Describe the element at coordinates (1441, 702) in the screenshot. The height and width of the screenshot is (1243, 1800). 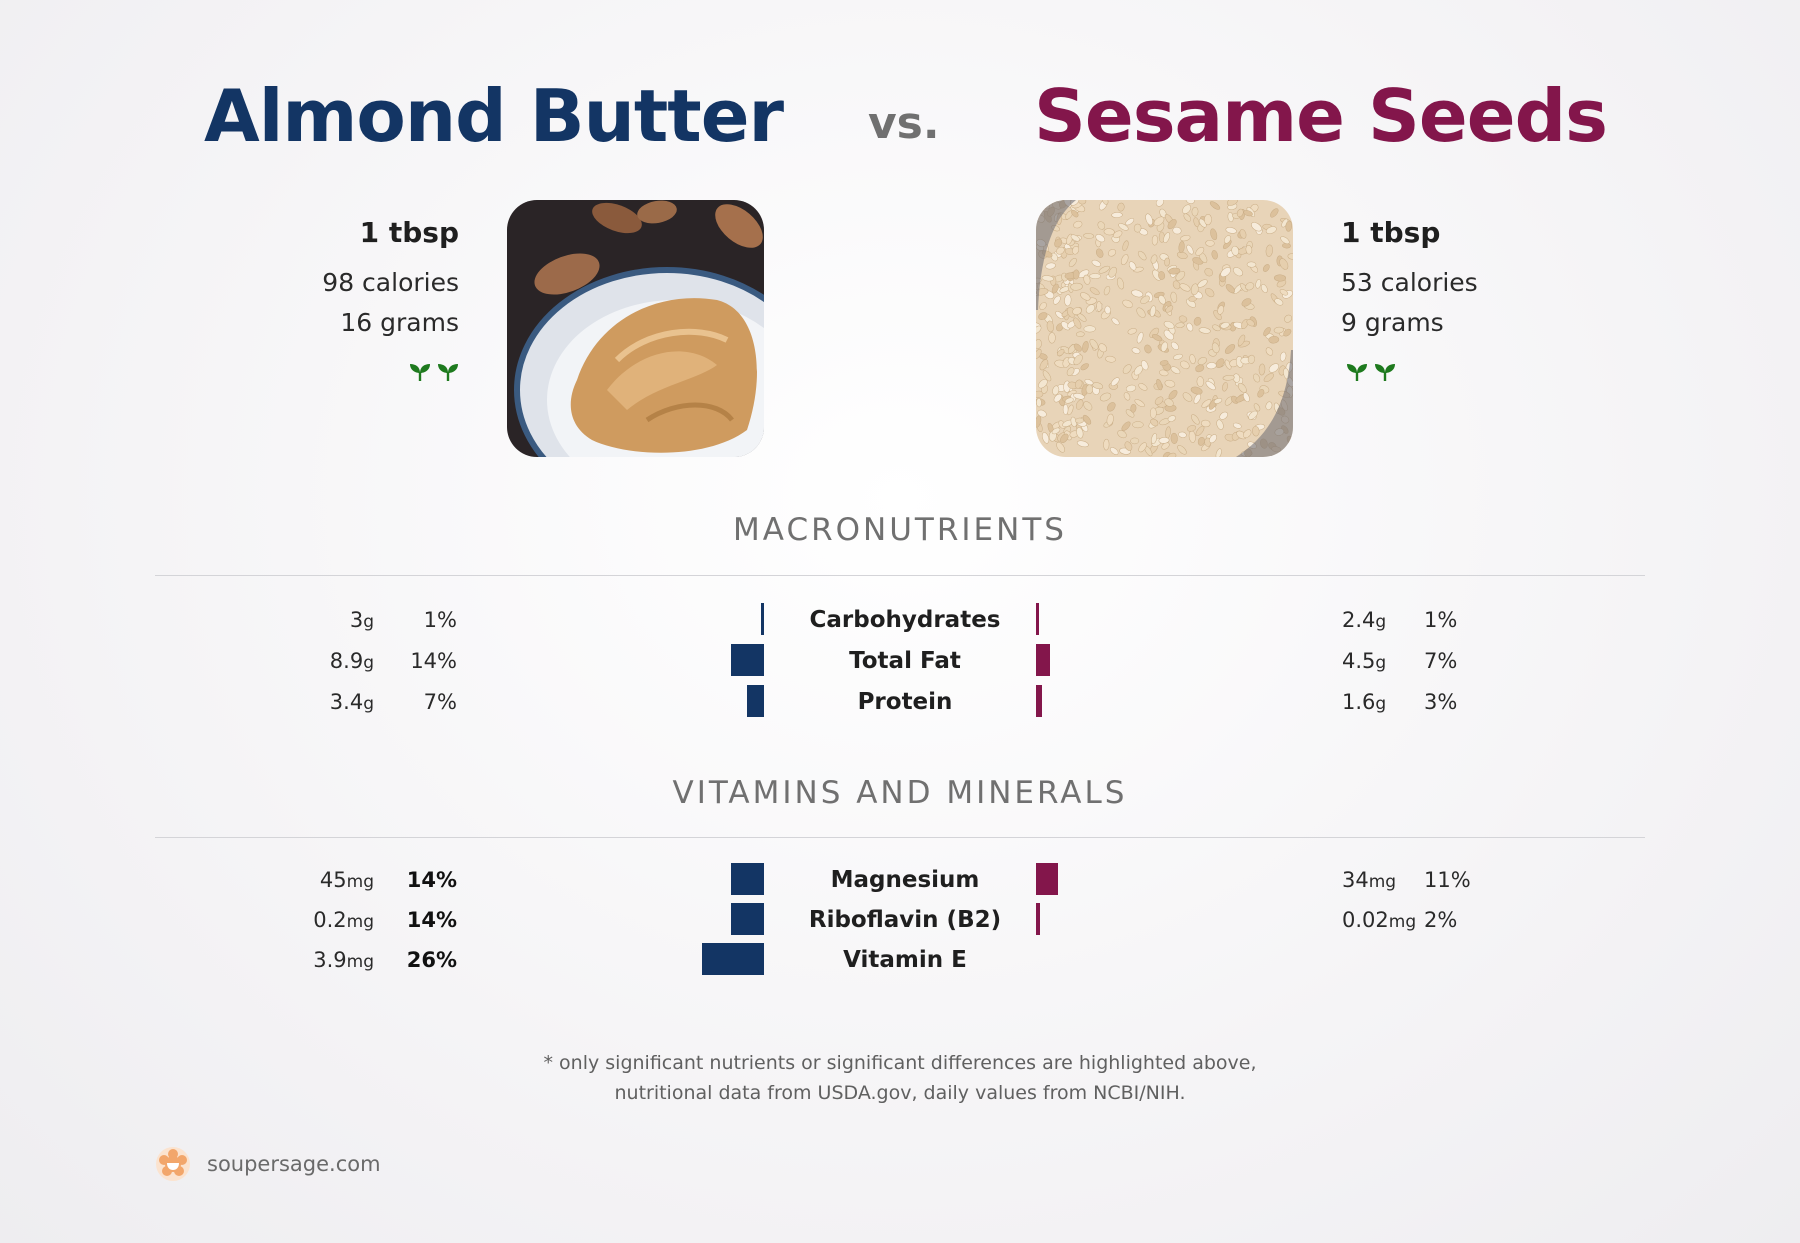
I see `right-nutrient-percent: 3%` at that location.